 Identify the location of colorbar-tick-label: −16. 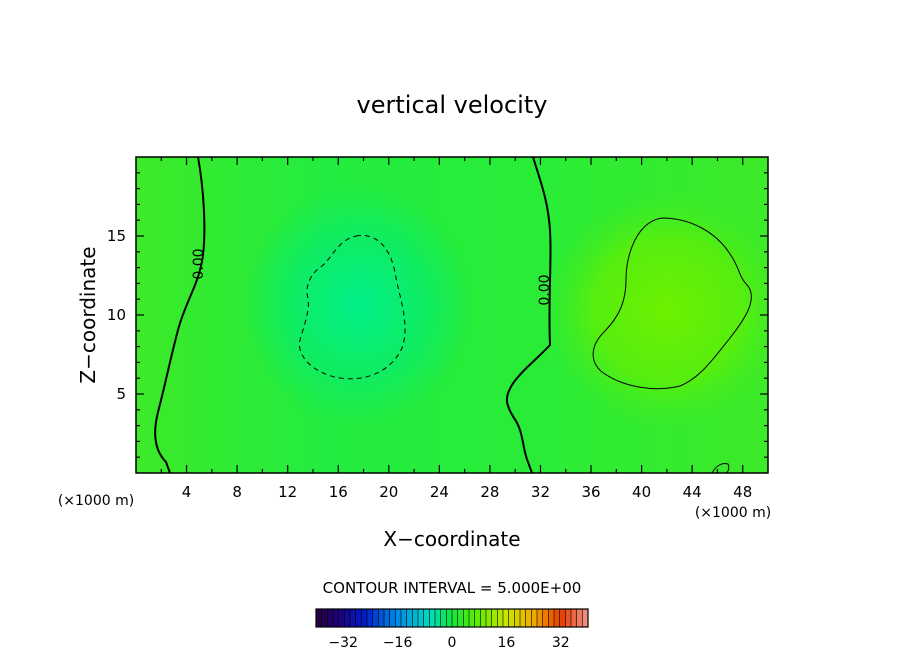
(398, 643).